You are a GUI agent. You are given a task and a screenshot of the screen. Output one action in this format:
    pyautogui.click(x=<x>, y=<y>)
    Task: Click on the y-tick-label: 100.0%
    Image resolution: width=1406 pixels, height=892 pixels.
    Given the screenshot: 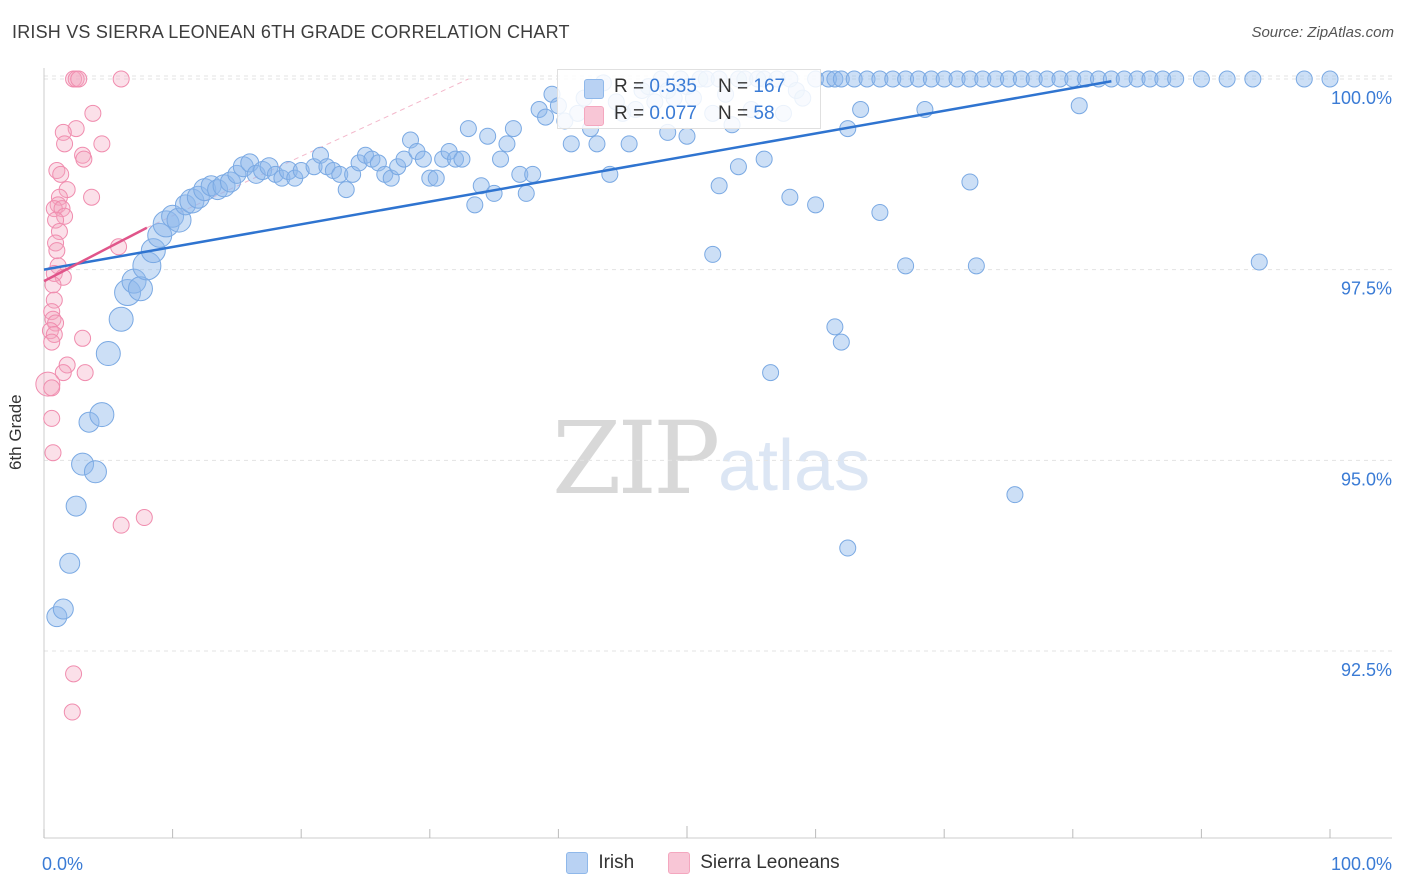 What is the action you would take?
    pyautogui.click(x=1361, y=98)
    